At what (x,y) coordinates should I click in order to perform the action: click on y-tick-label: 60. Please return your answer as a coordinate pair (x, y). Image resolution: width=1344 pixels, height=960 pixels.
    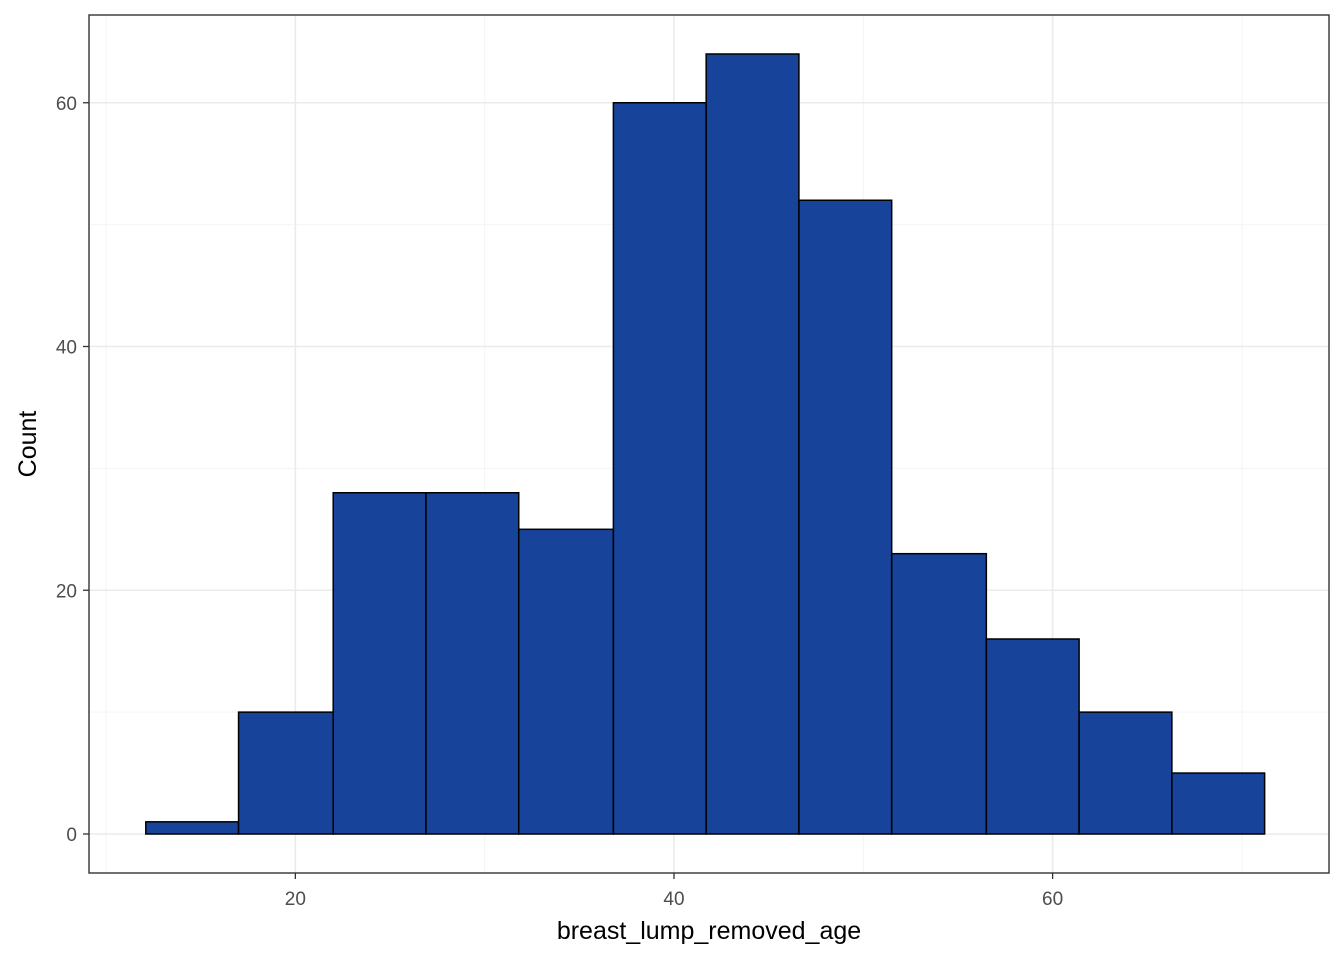
    Looking at the image, I should click on (66, 104).